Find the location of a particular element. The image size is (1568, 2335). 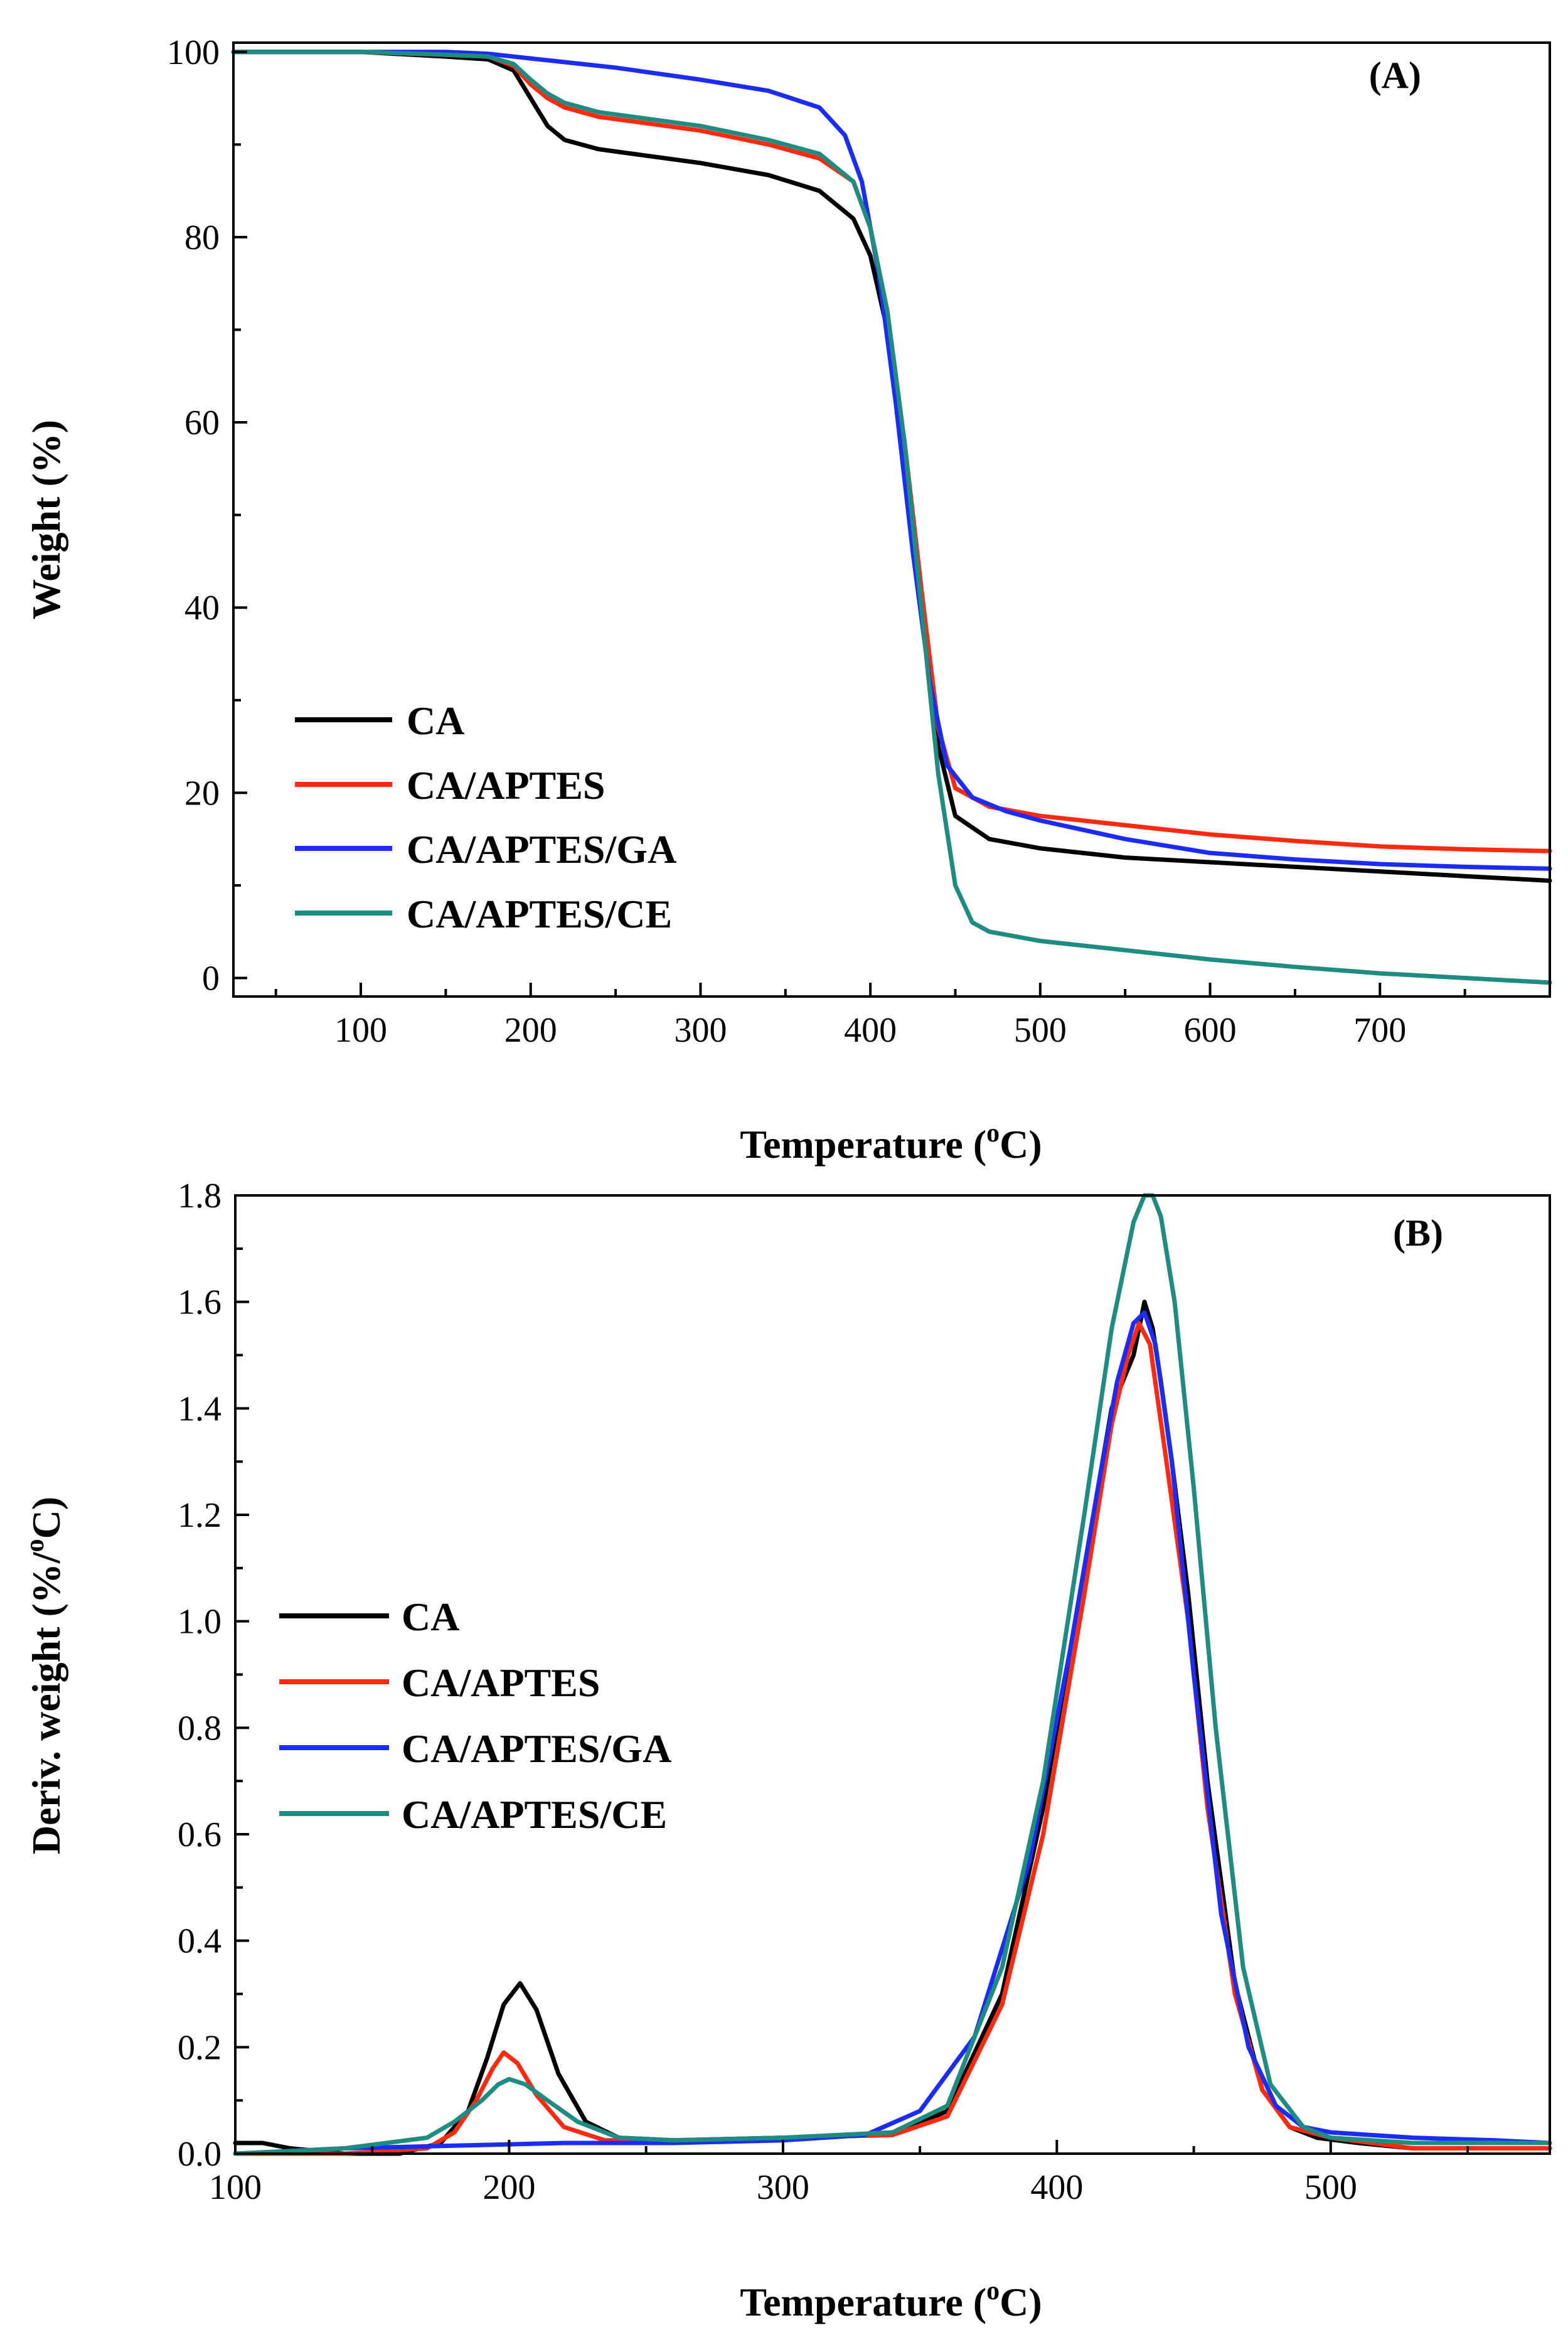

panel-a-x-tick-label-200: 200 is located at coordinates (530, 1030).